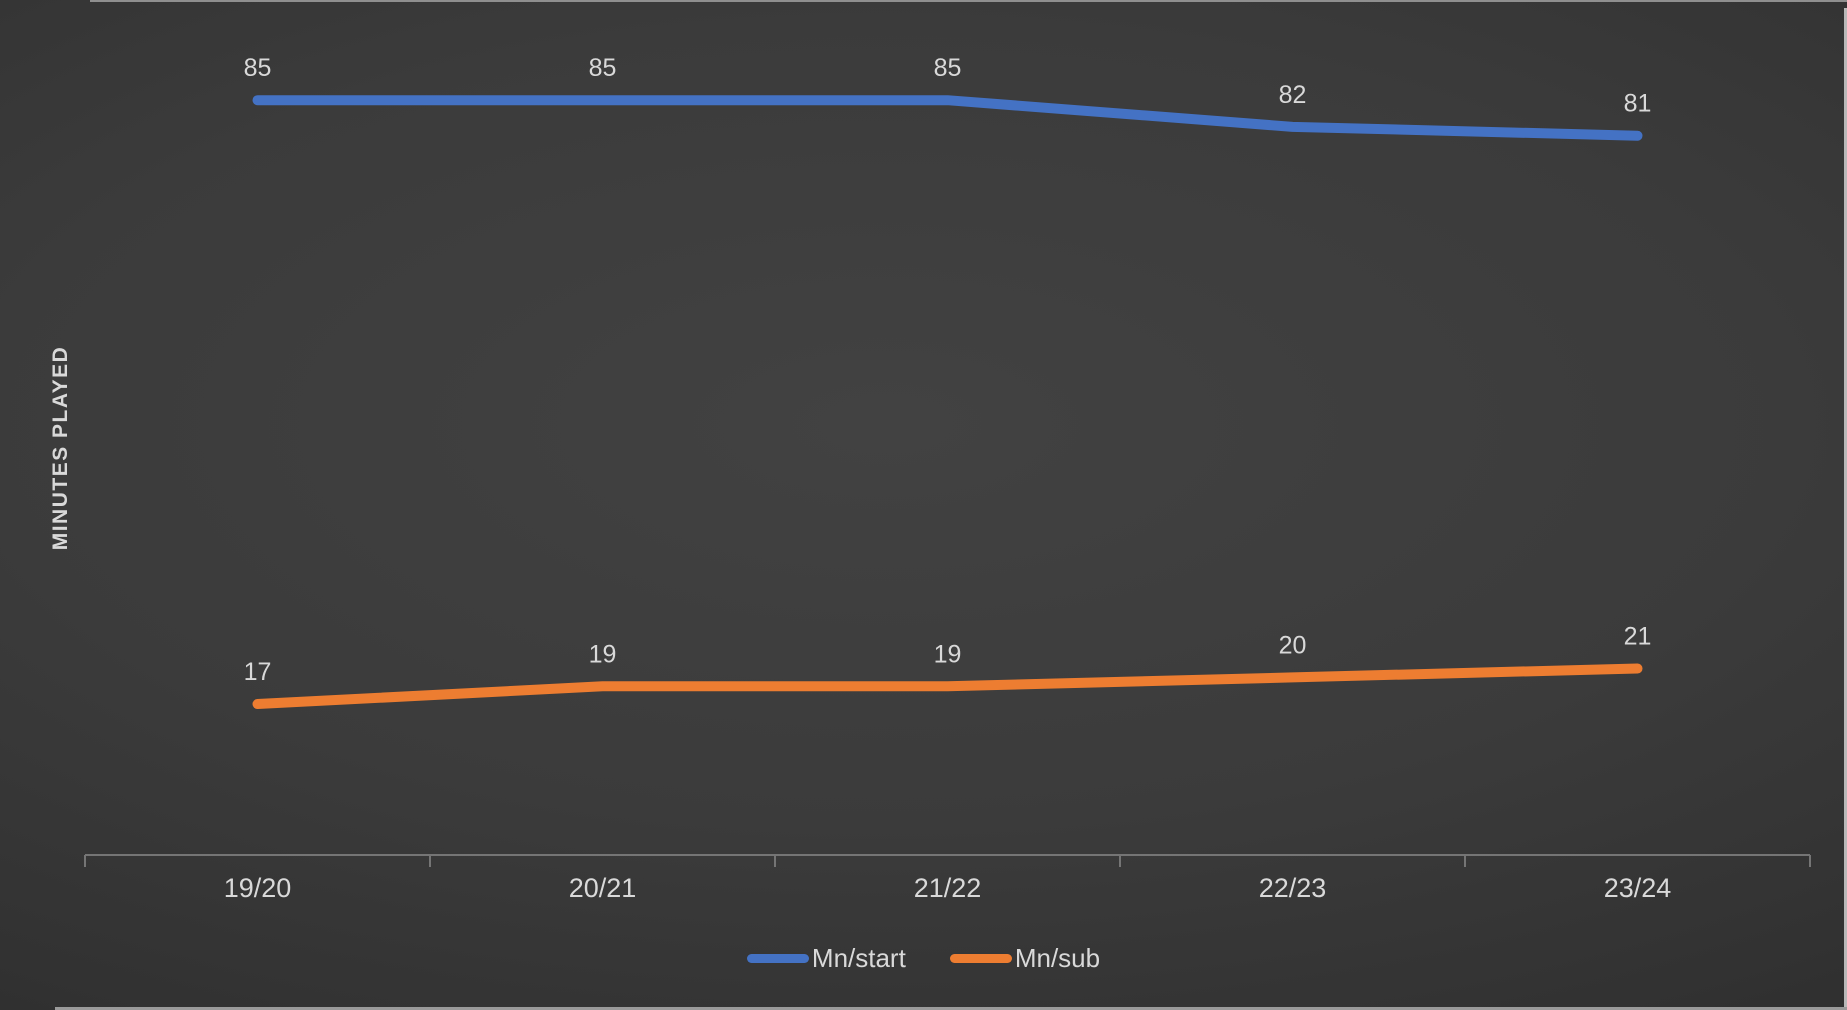  I want to click on data-label: 17, so click(258, 672).